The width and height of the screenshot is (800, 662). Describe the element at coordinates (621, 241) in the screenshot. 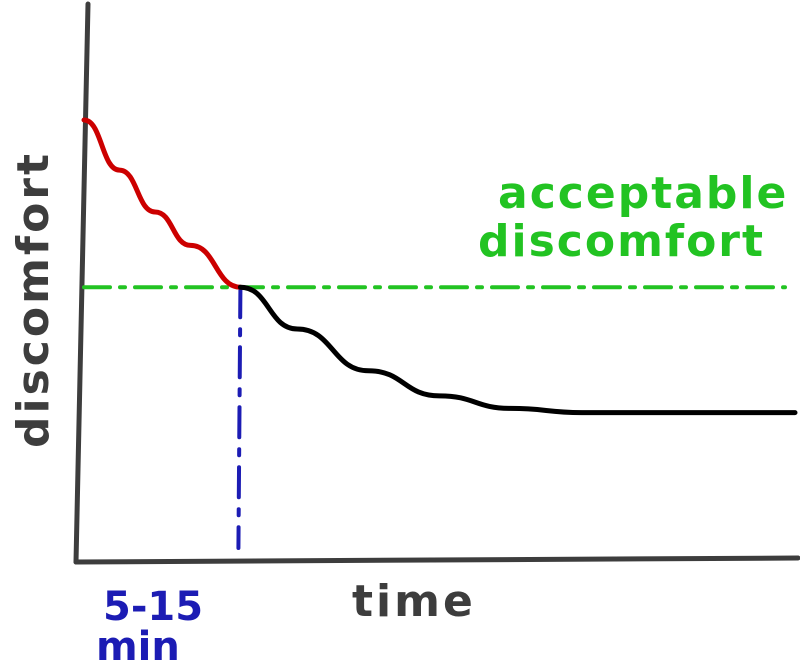

I see `threshold-label-line2: discomfort` at that location.